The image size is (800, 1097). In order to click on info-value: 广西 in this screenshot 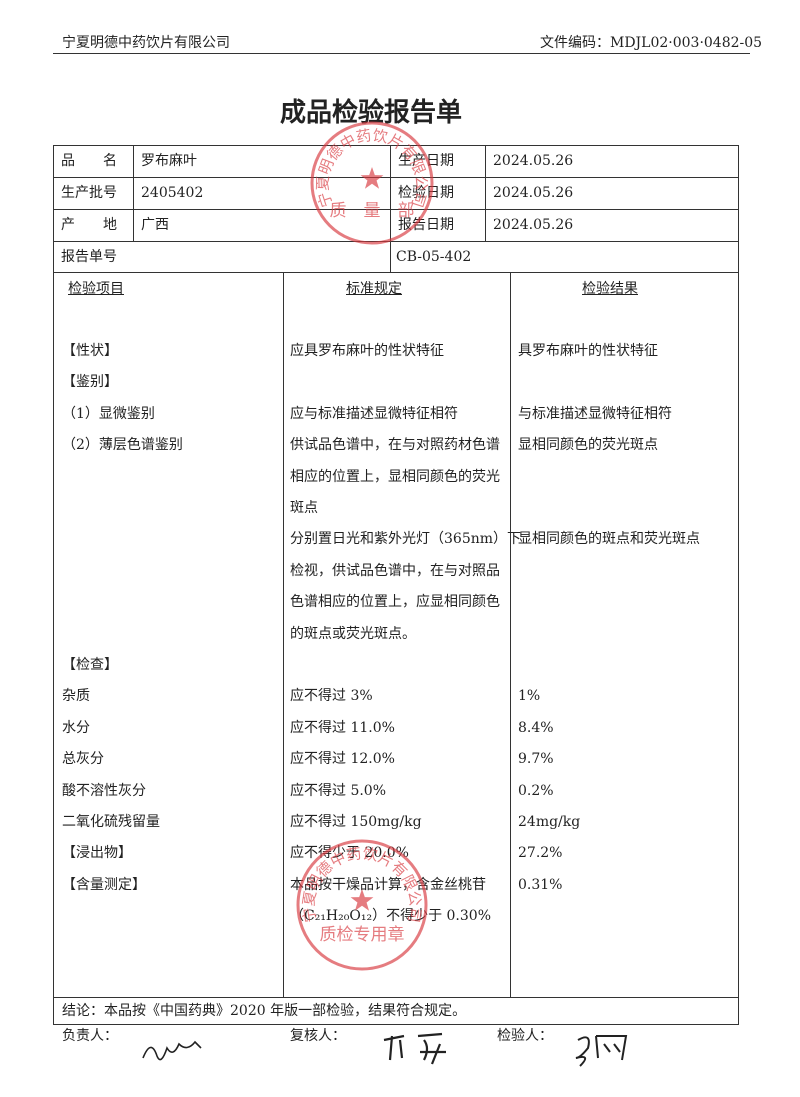, I will do `click(155, 225)`.